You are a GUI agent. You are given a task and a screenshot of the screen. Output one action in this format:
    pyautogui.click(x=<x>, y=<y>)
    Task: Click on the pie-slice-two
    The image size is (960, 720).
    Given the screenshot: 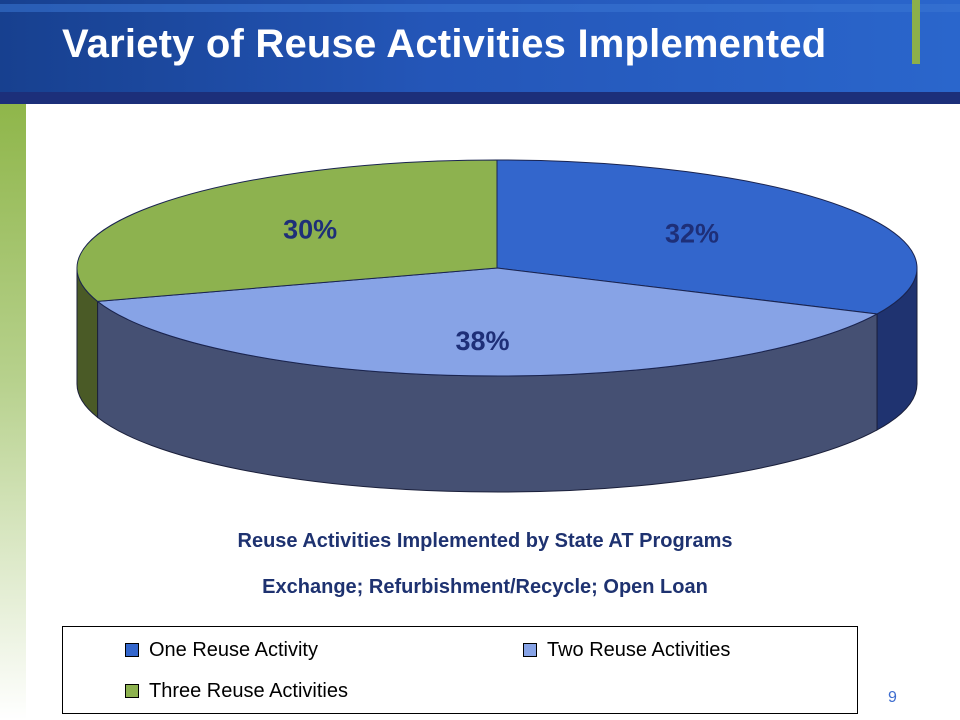 What is the action you would take?
    pyautogui.click(x=487, y=322)
    